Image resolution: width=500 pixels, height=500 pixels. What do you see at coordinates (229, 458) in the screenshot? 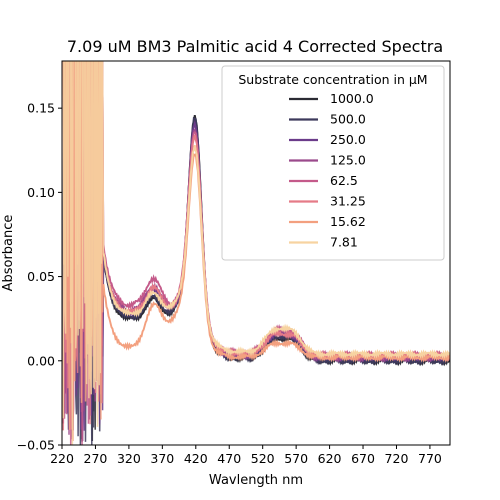
I see `x-tick-label: 470` at bounding box center [229, 458].